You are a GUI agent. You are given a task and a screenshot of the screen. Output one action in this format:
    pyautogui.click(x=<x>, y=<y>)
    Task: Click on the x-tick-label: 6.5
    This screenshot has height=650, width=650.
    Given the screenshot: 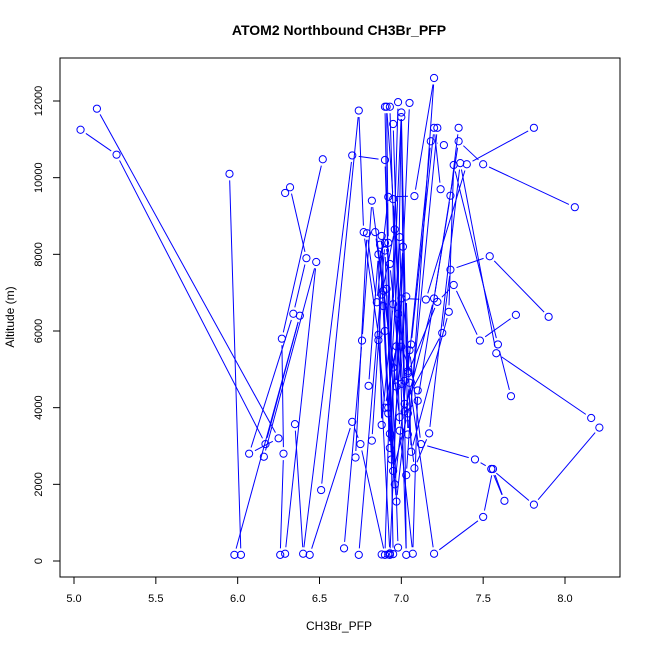 What is the action you would take?
    pyautogui.click(x=319, y=599)
    